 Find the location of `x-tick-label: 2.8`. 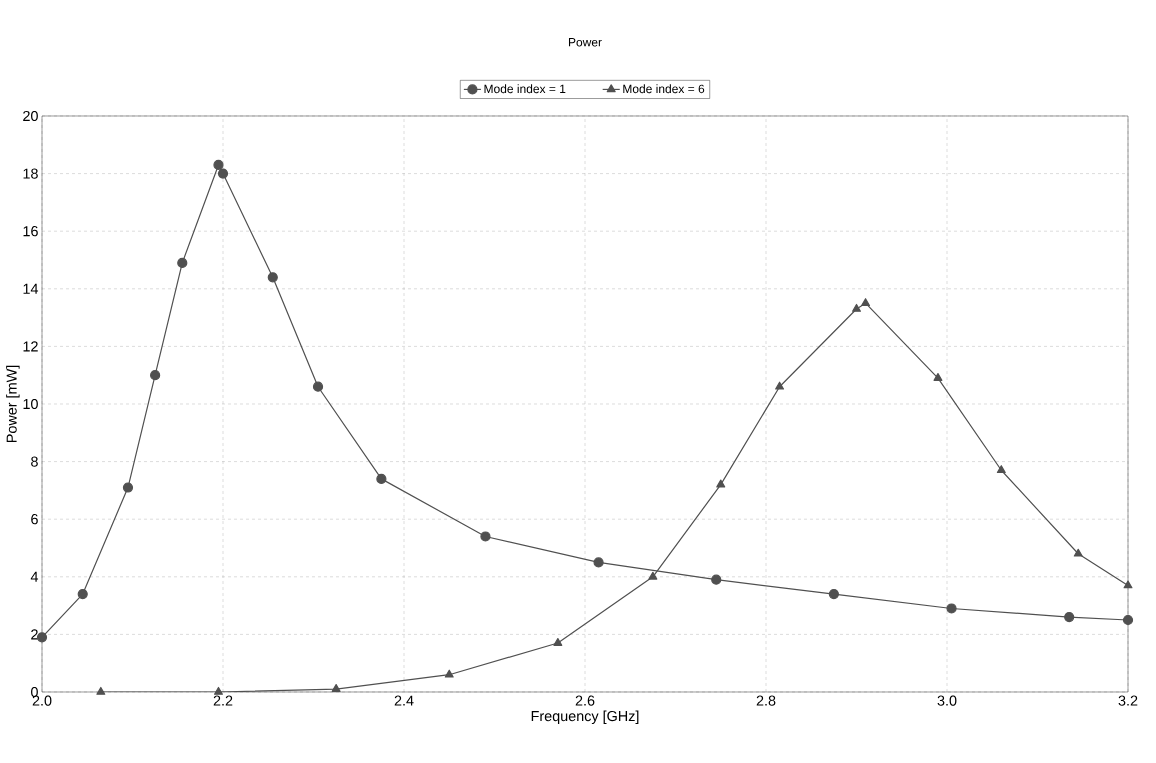

x-tick-label: 2.8 is located at coordinates (766, 700).